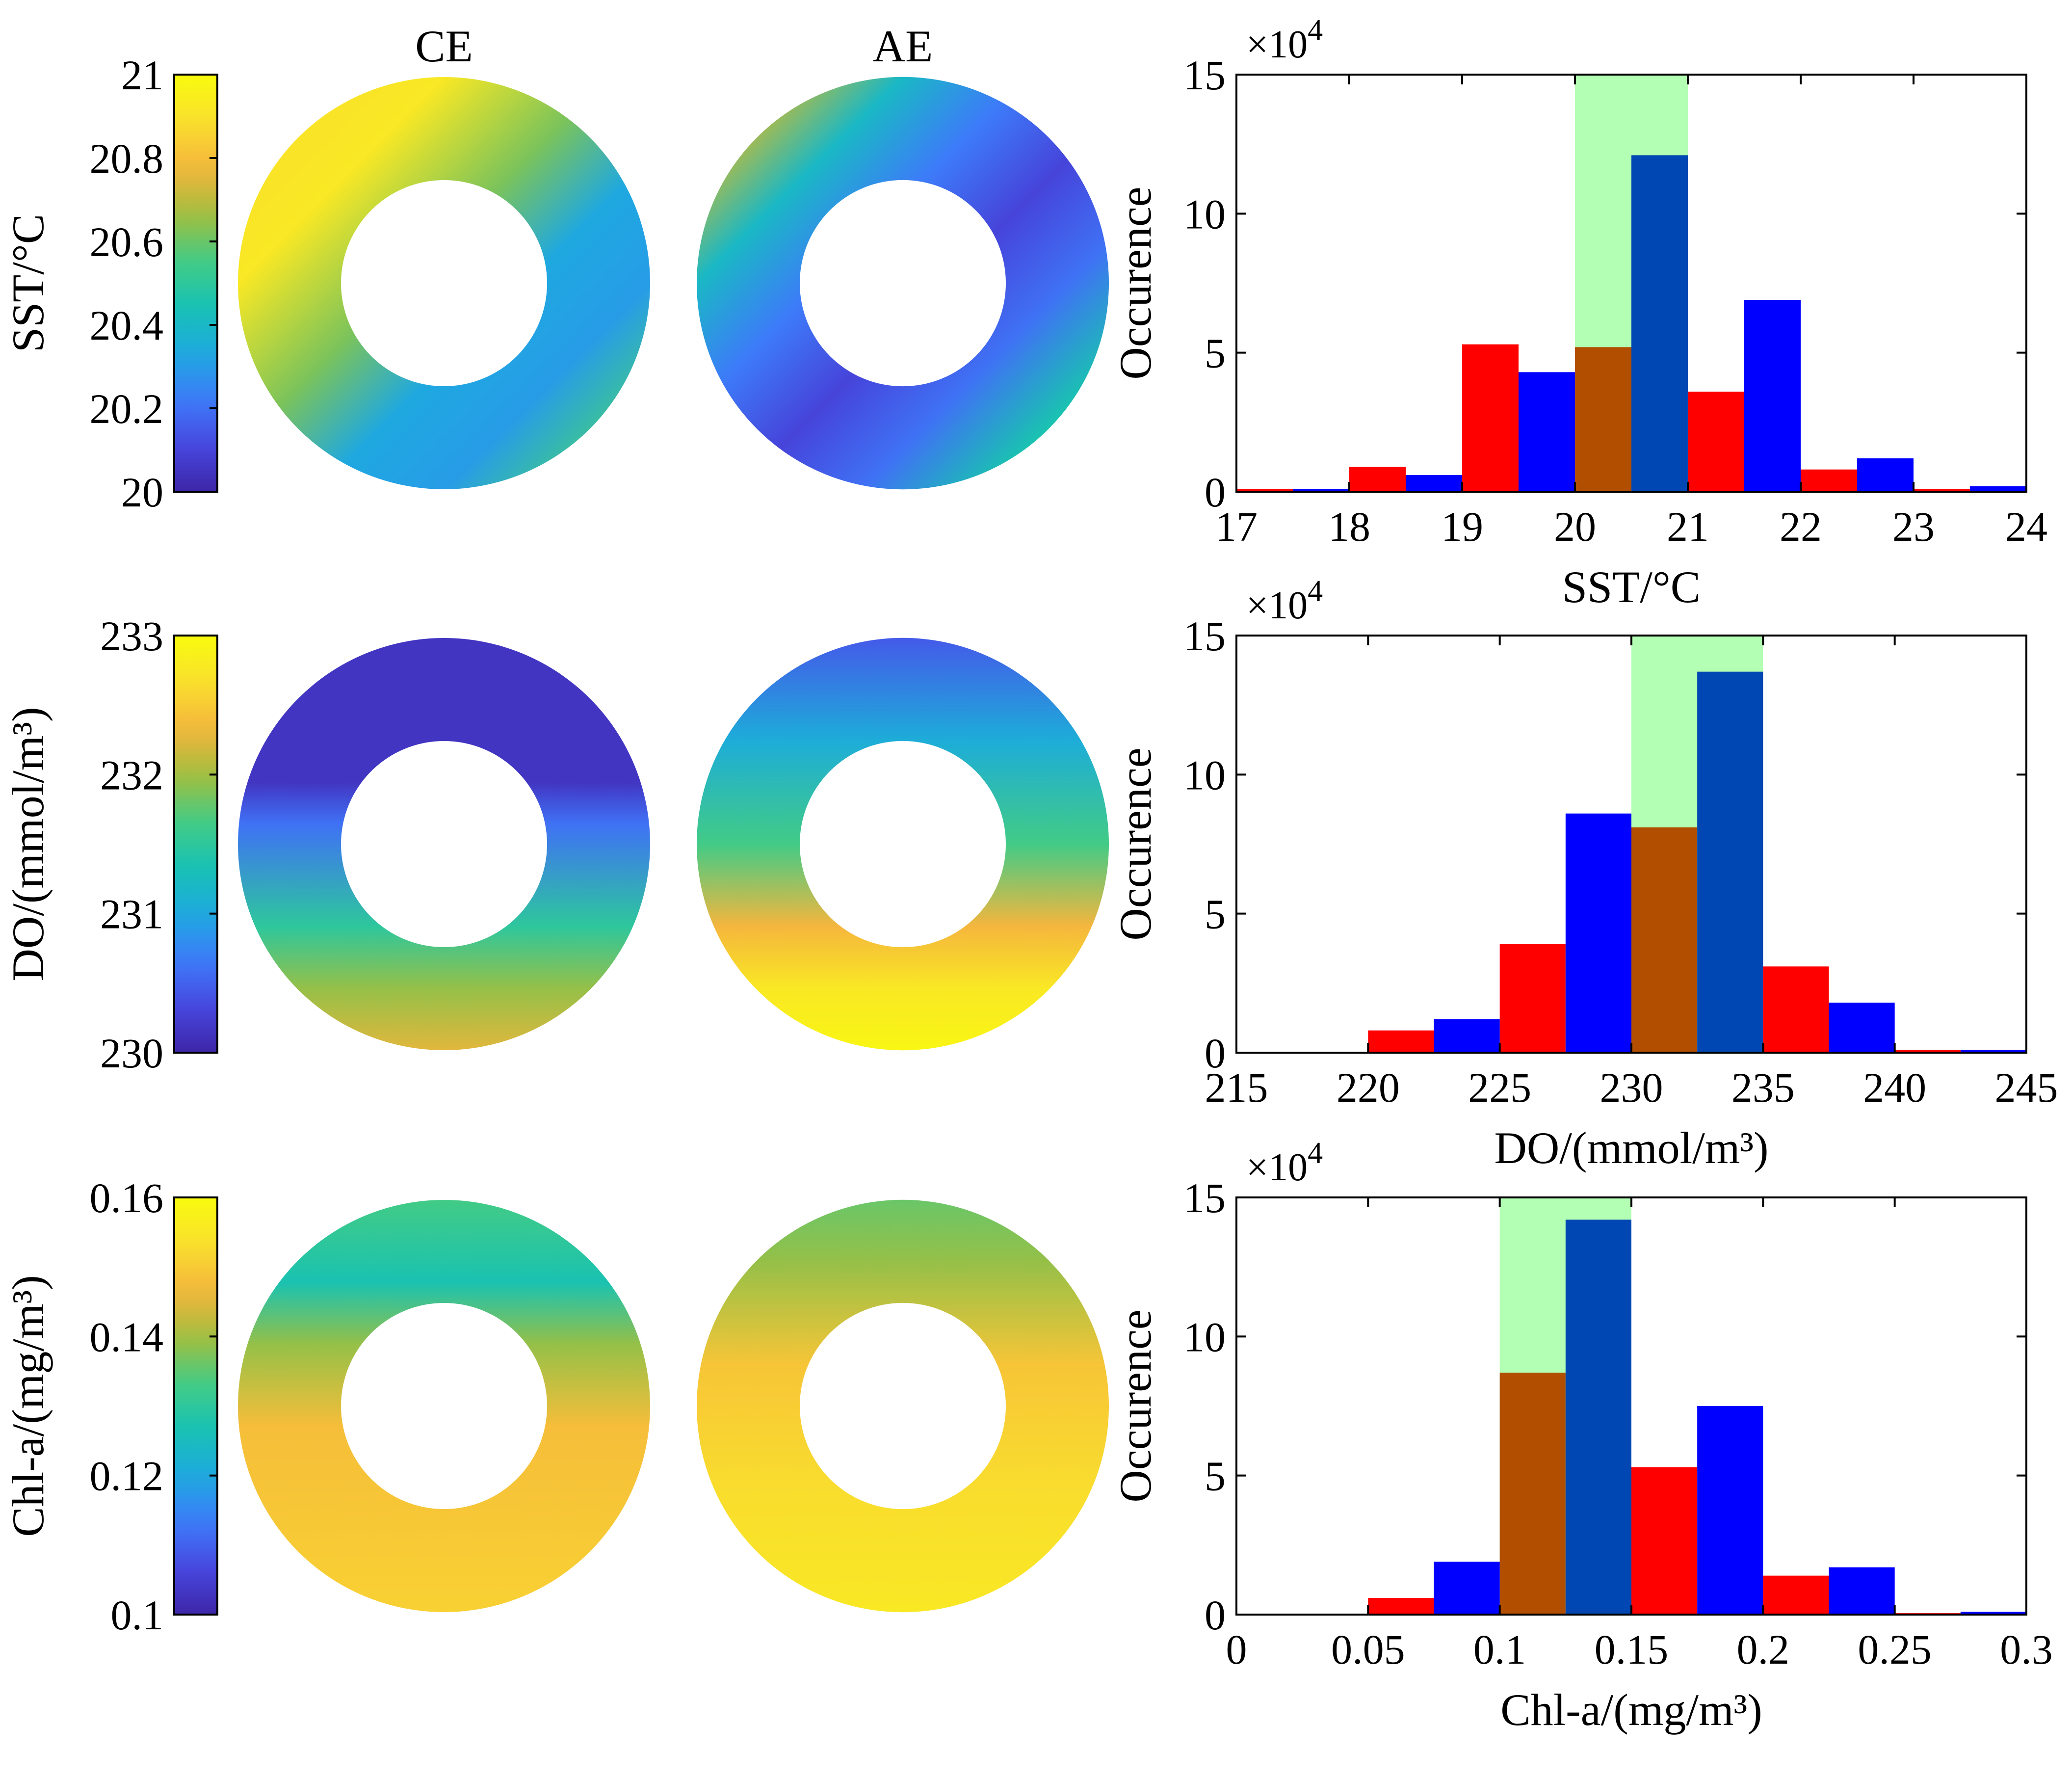  Describe the element at coordinates (131, 774) in the screenshot. I see `colorbar-tick-label: 232` at that location.